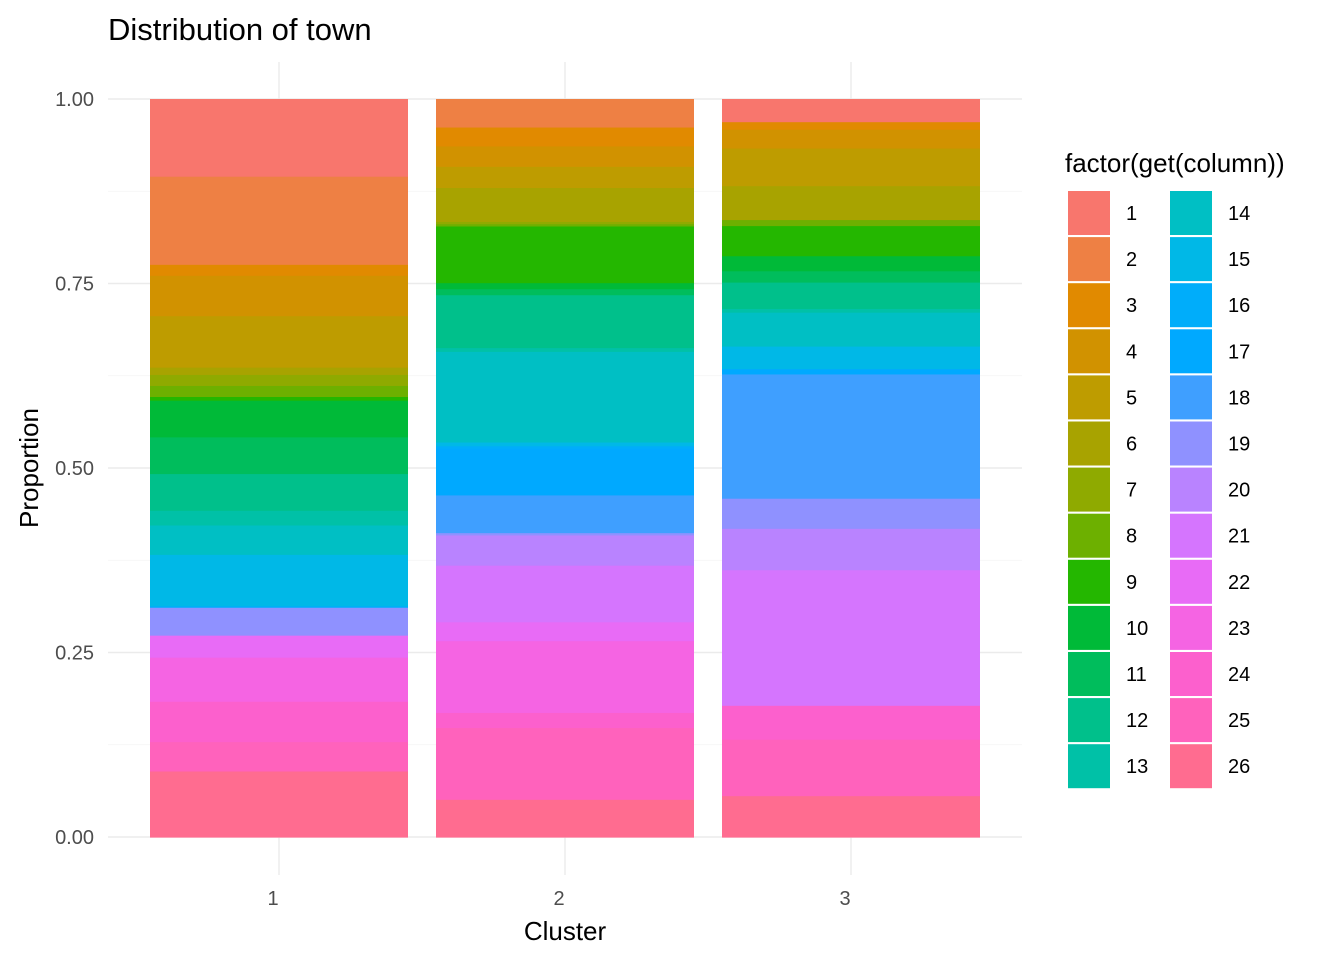  Describe the element at coordinates (1137, 767) in the screenshot. I see `legend-label-13: 13` at that location.